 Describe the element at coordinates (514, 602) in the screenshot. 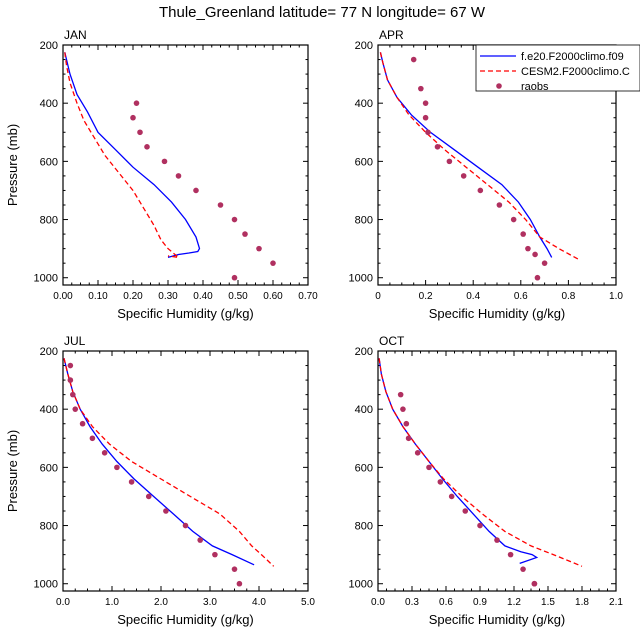

I see `x-tick-label: 1.2` at that location.